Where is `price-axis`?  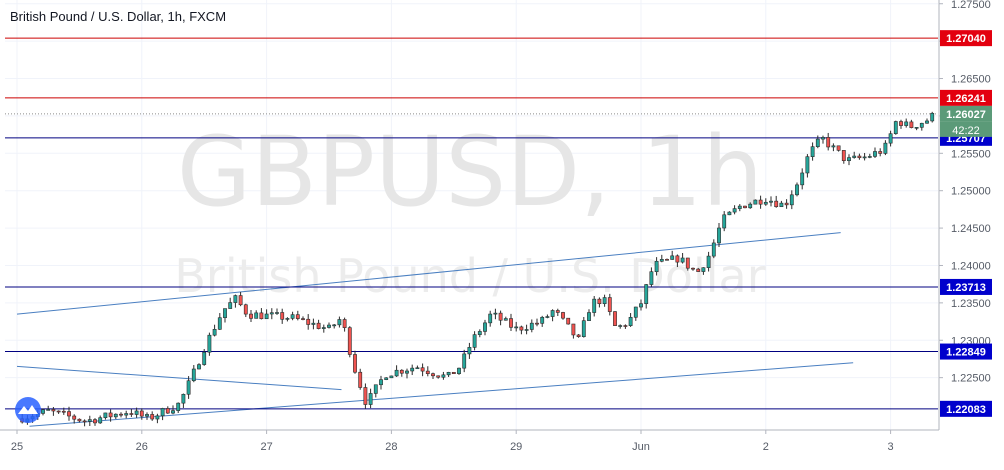
price-axis is located at coordinates (971, 215).